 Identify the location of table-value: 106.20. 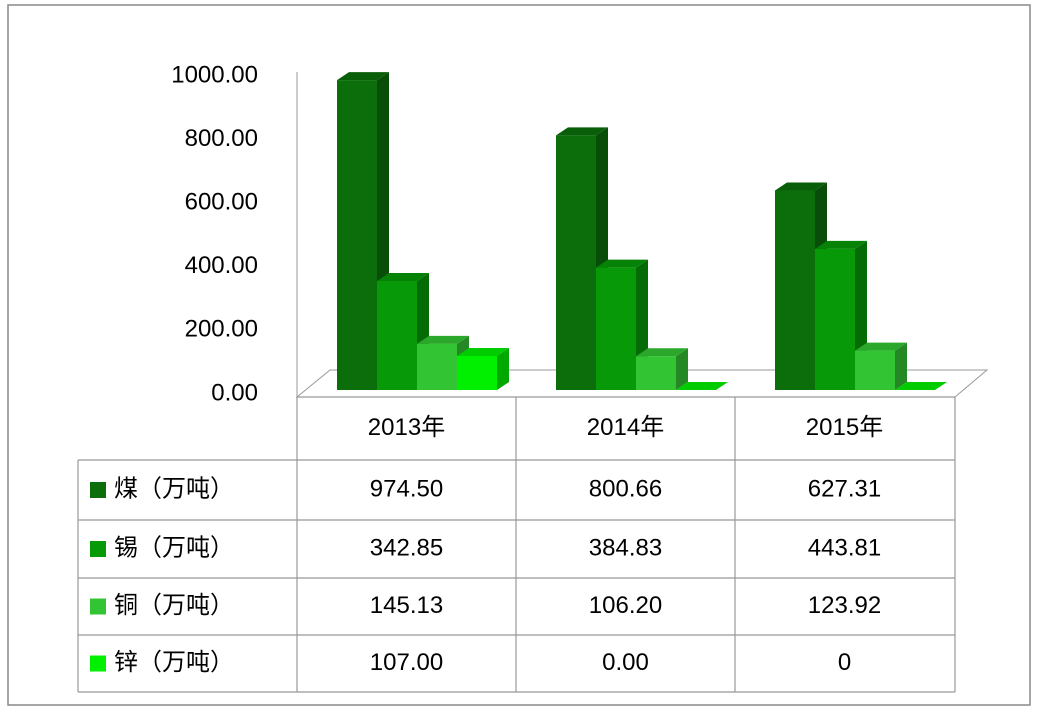
(625, 605).